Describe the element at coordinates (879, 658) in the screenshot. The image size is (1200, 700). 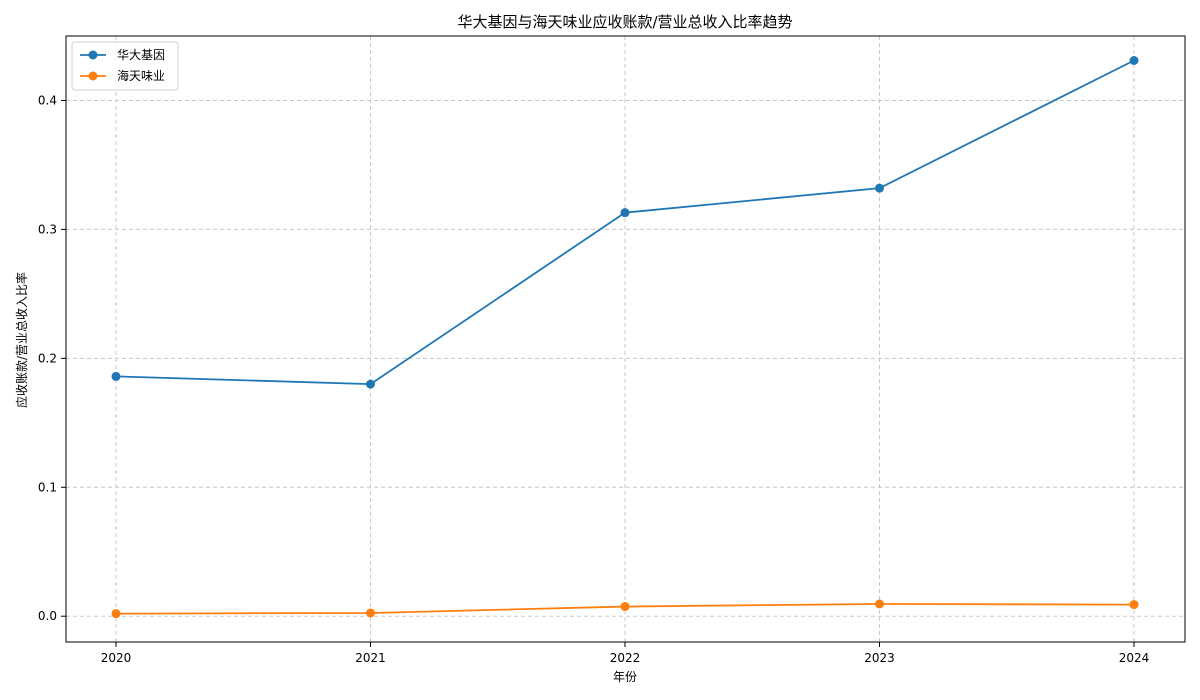
I see `x-tick-label: 2023` at that location.